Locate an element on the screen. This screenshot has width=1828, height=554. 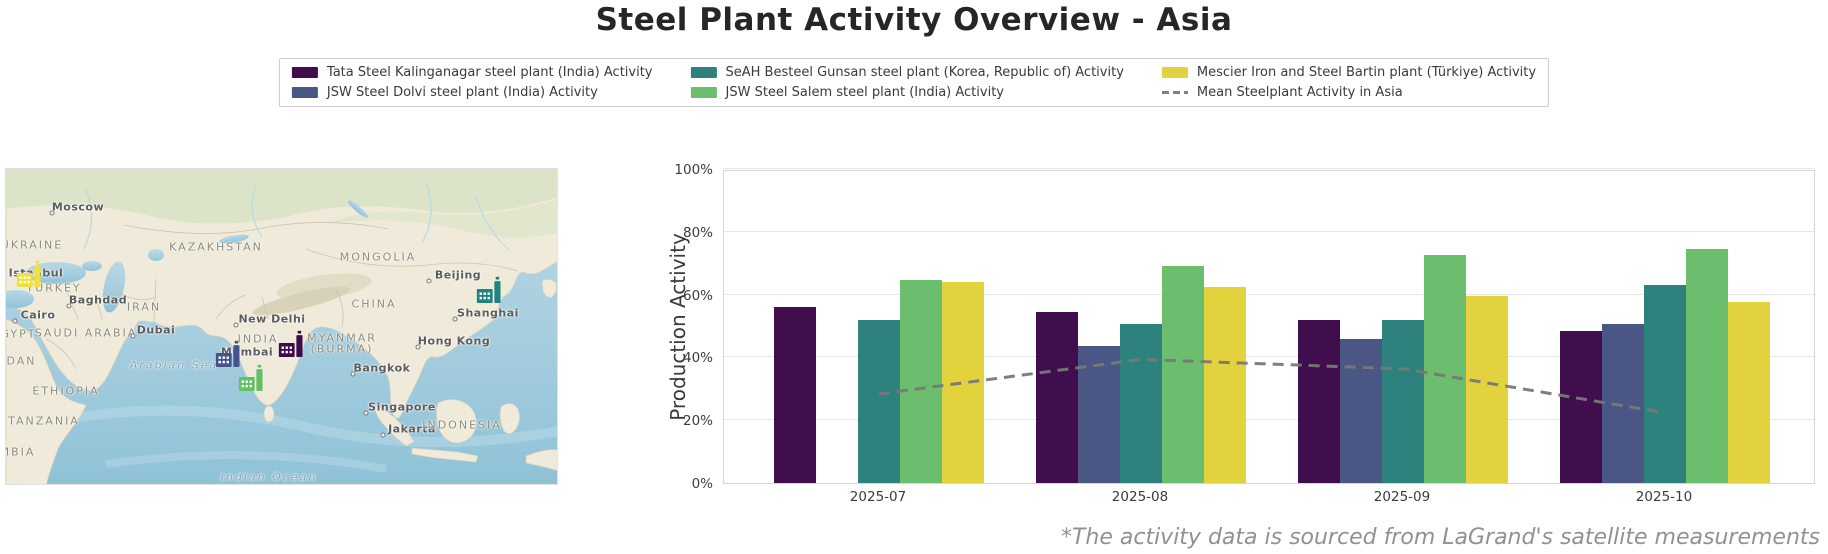
bar-tata-steel-kalinganagar-steel--2025-07 is located at coordinates (795, 395).